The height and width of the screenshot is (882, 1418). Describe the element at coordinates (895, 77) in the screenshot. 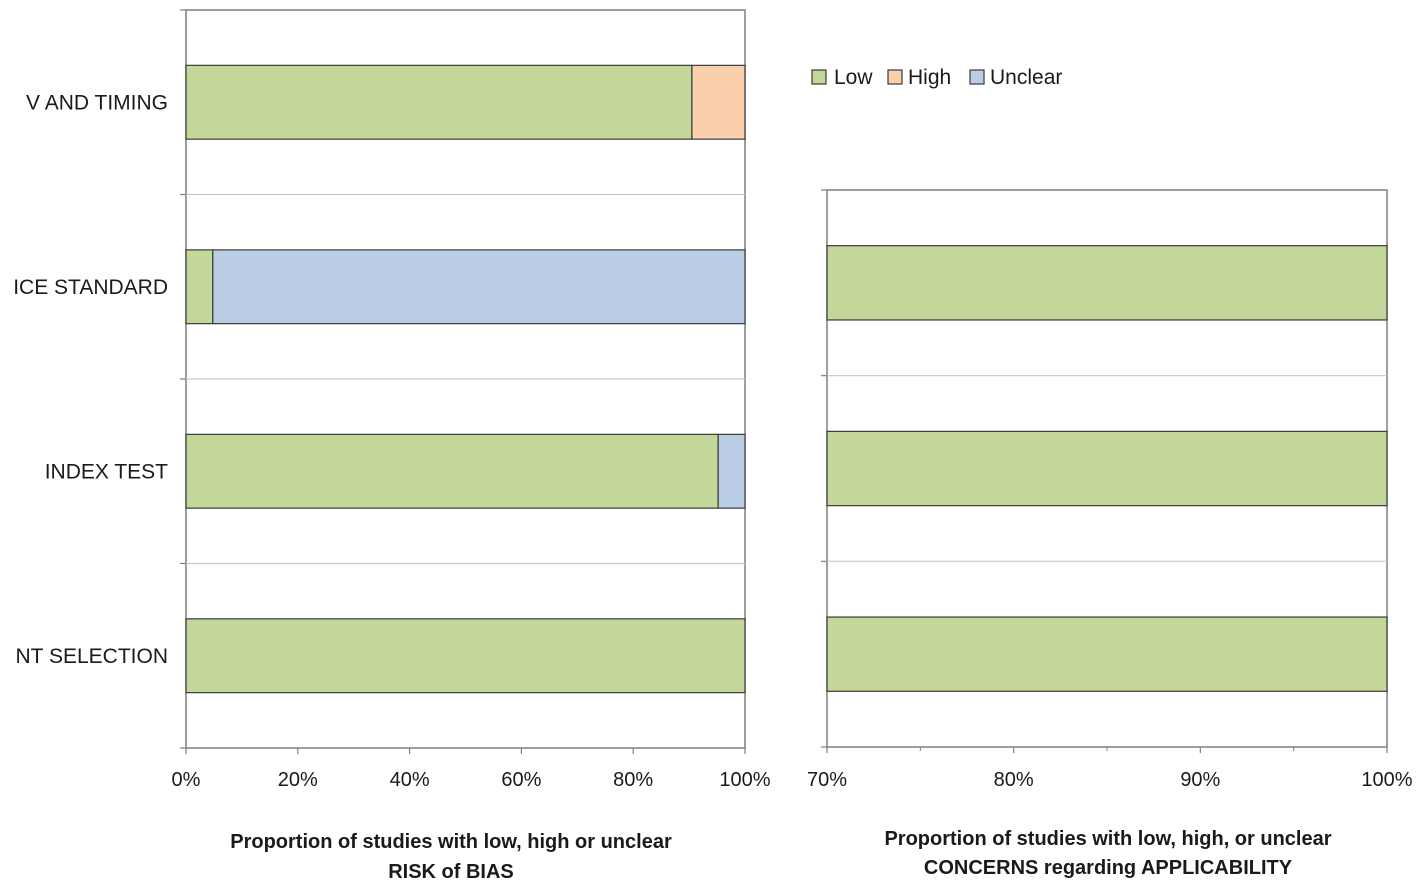

I see `legend-swatch-high` at that location.